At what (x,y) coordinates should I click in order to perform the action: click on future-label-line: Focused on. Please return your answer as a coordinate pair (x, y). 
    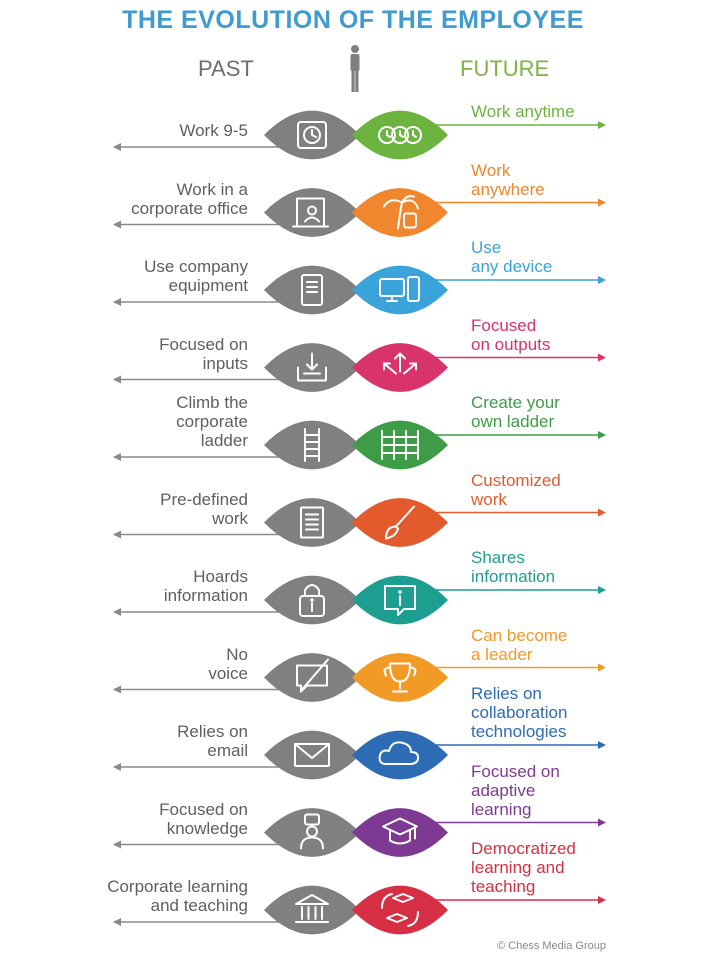
    Looking at the image, I should click on (515, 771).